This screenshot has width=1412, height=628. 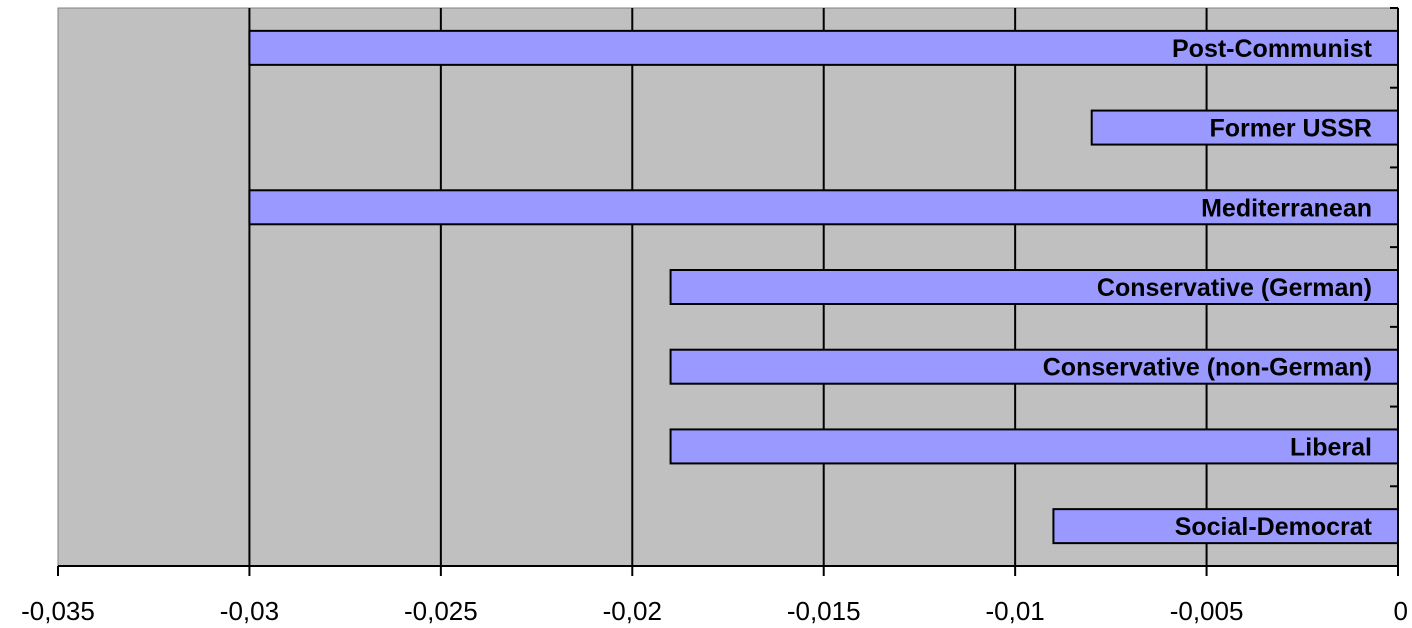 What do you see at coordinates (249, 611) in the screenshot?
I see `x-tick-label: -0,03` at bounding box center [249, 611].